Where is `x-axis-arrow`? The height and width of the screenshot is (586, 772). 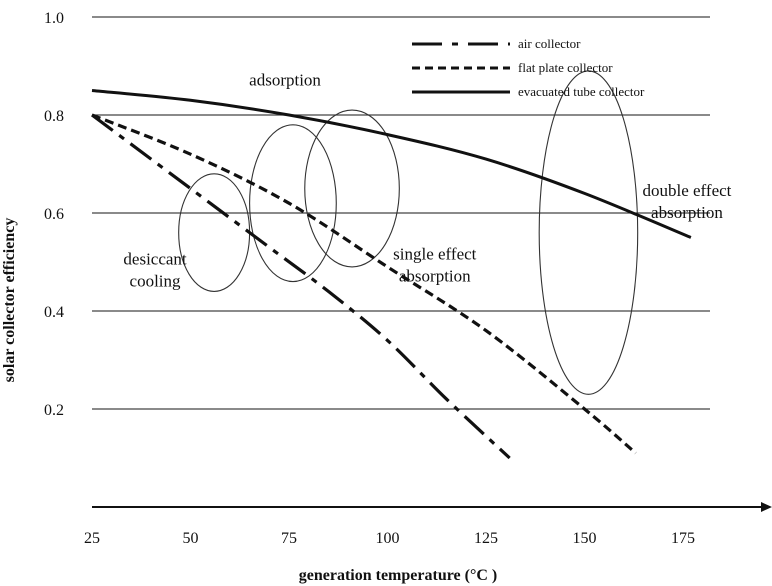 x-axis-arrow is located at coordinates (766, 507).